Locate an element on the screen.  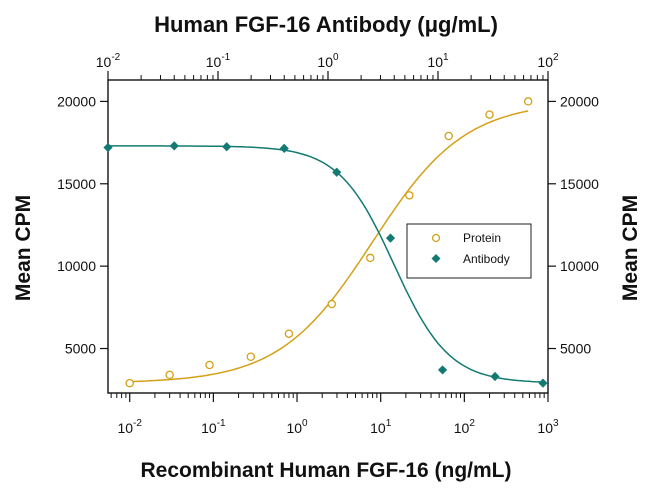
x-top-tick-label: 10² is located at coordinates (548, 61).